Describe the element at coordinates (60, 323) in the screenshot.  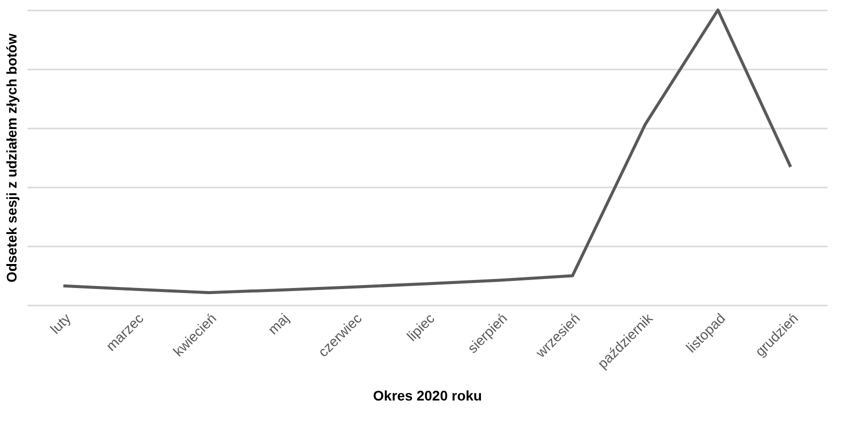
I see `x-tick-label: luty` at that location.